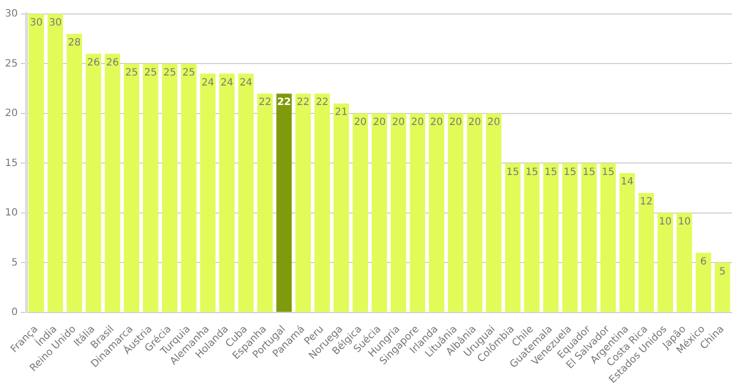 The image size is (740, 389). Describe the element at coordinates (627, 182) in the screenshot. I see `data-label: 14` at that location.